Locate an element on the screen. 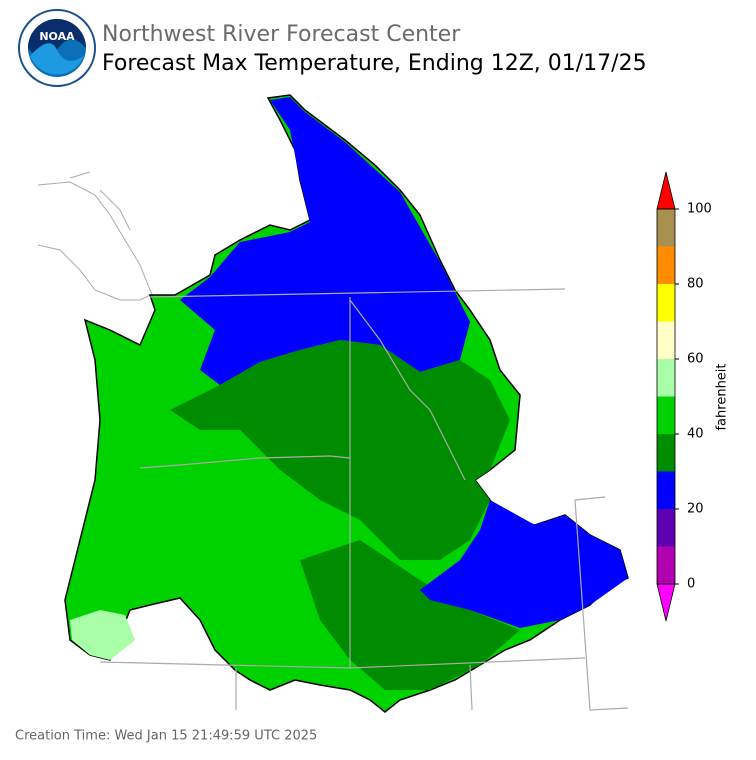 This screenshot has height=760, width=756. title: Northwest River Forecast Center is located at coordinates (281, 34).